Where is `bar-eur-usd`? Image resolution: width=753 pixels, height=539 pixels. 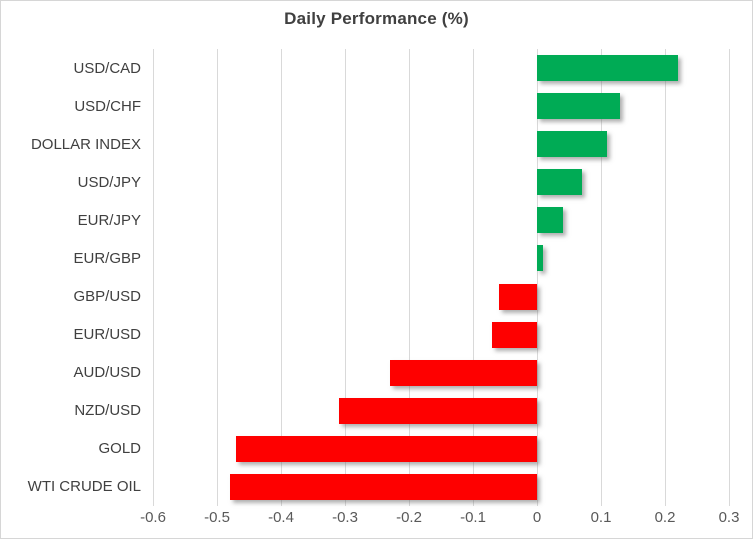 bar-eur-usd is located at coordinates (514, 334).